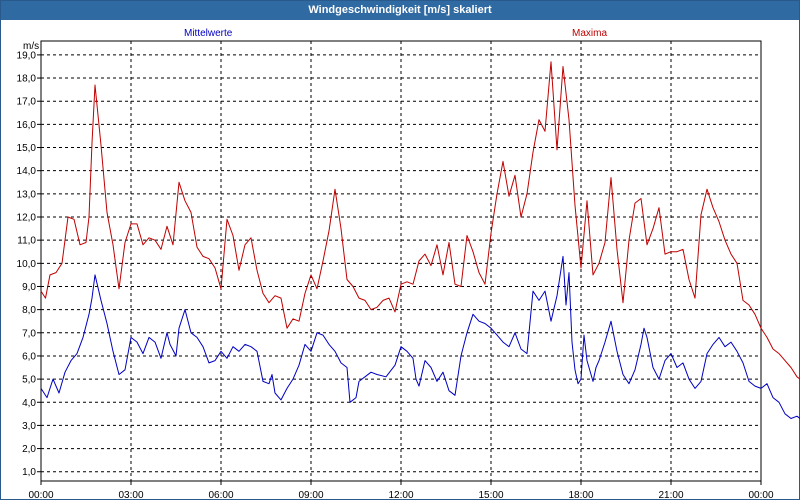  Describe the element at coordinates (400, 10) in the screenshot. I see `window-title: Windgeschwindigkeit [m/s] skaliert` at that location.